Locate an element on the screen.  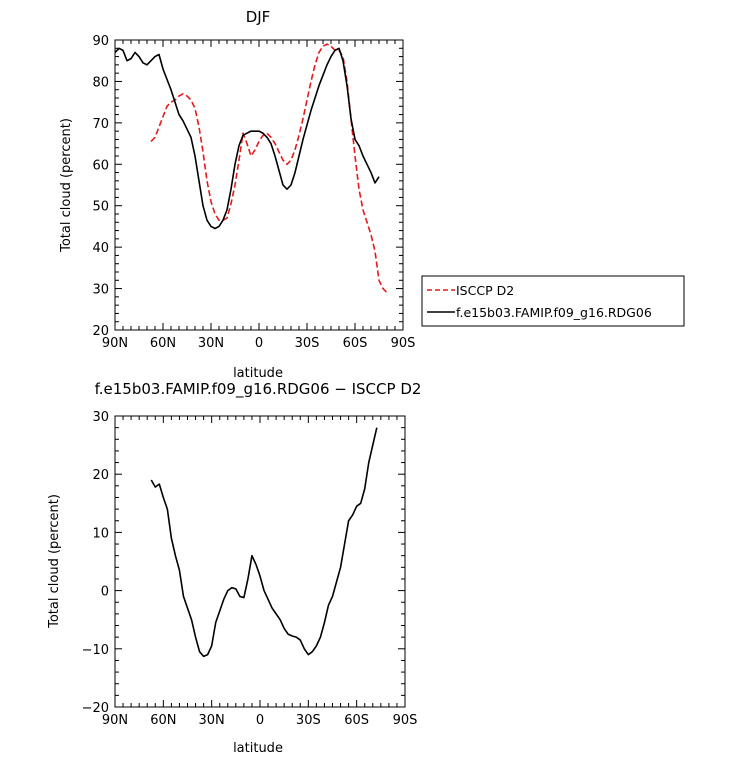
bottom-series-line-difference is located at coordinates (264, 542).